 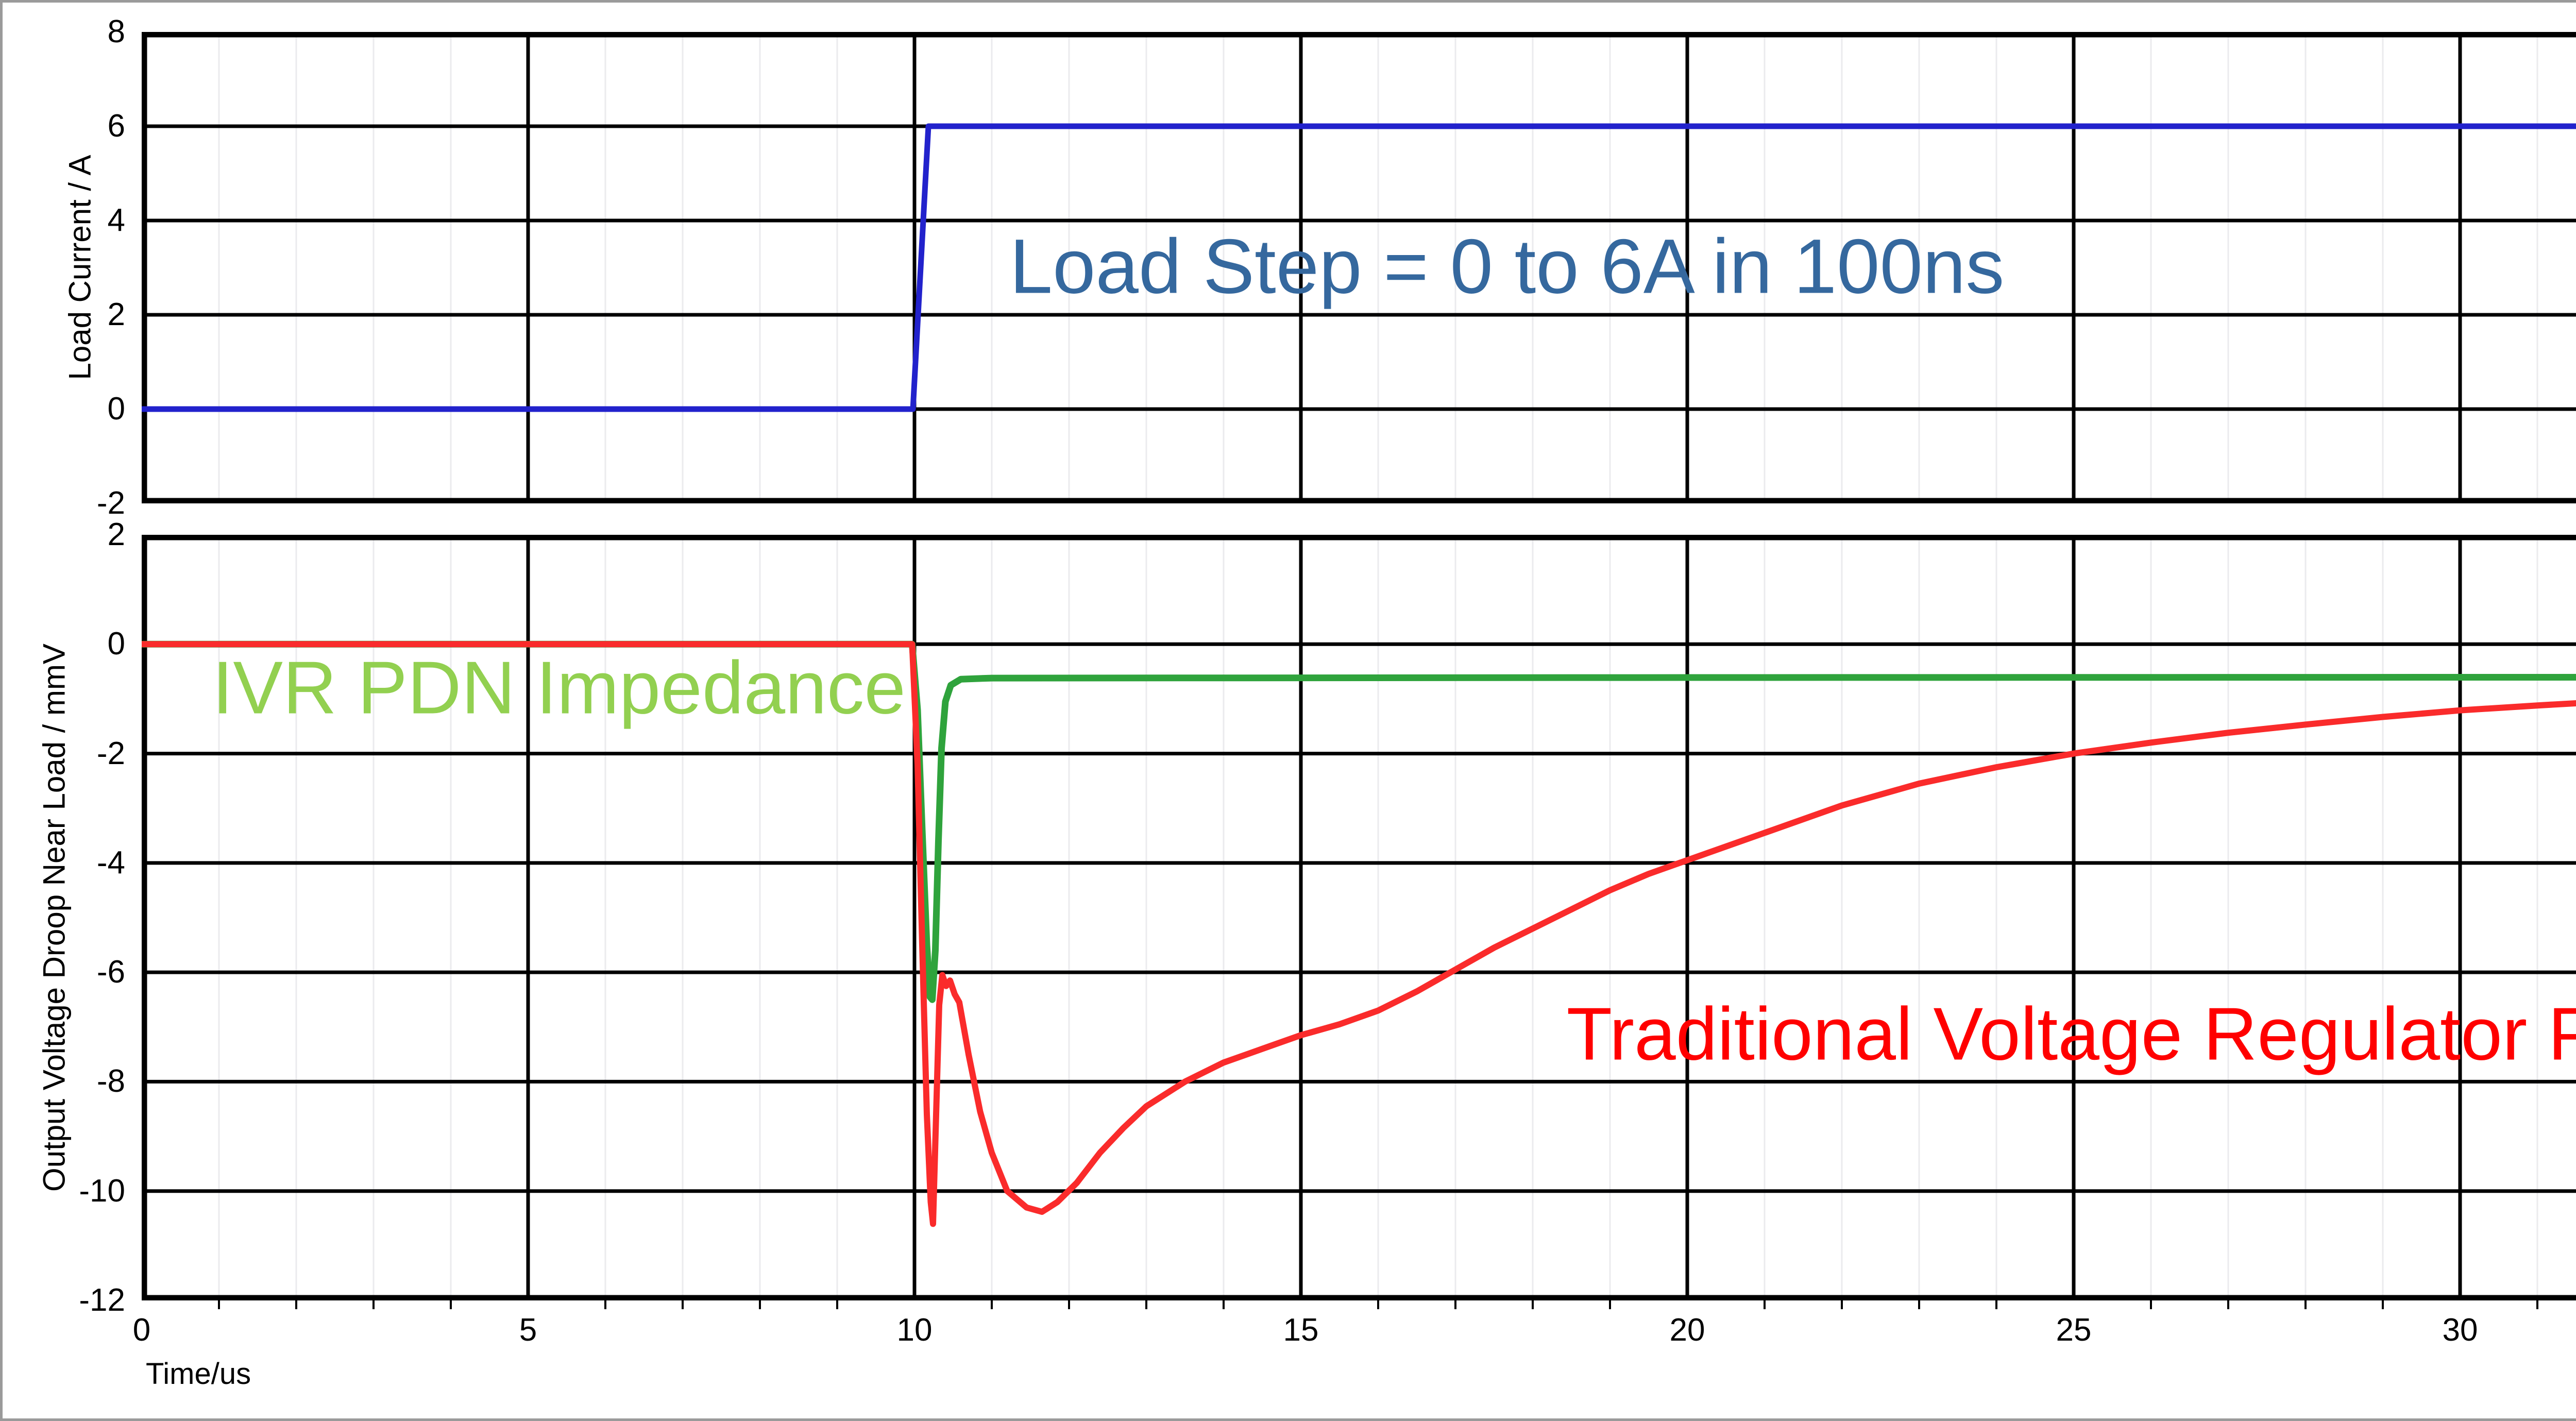 What do you see at coordinates (111, 972) in the screenshot?
I see `y-tick-label: -6` at bounding box center [111, 972].